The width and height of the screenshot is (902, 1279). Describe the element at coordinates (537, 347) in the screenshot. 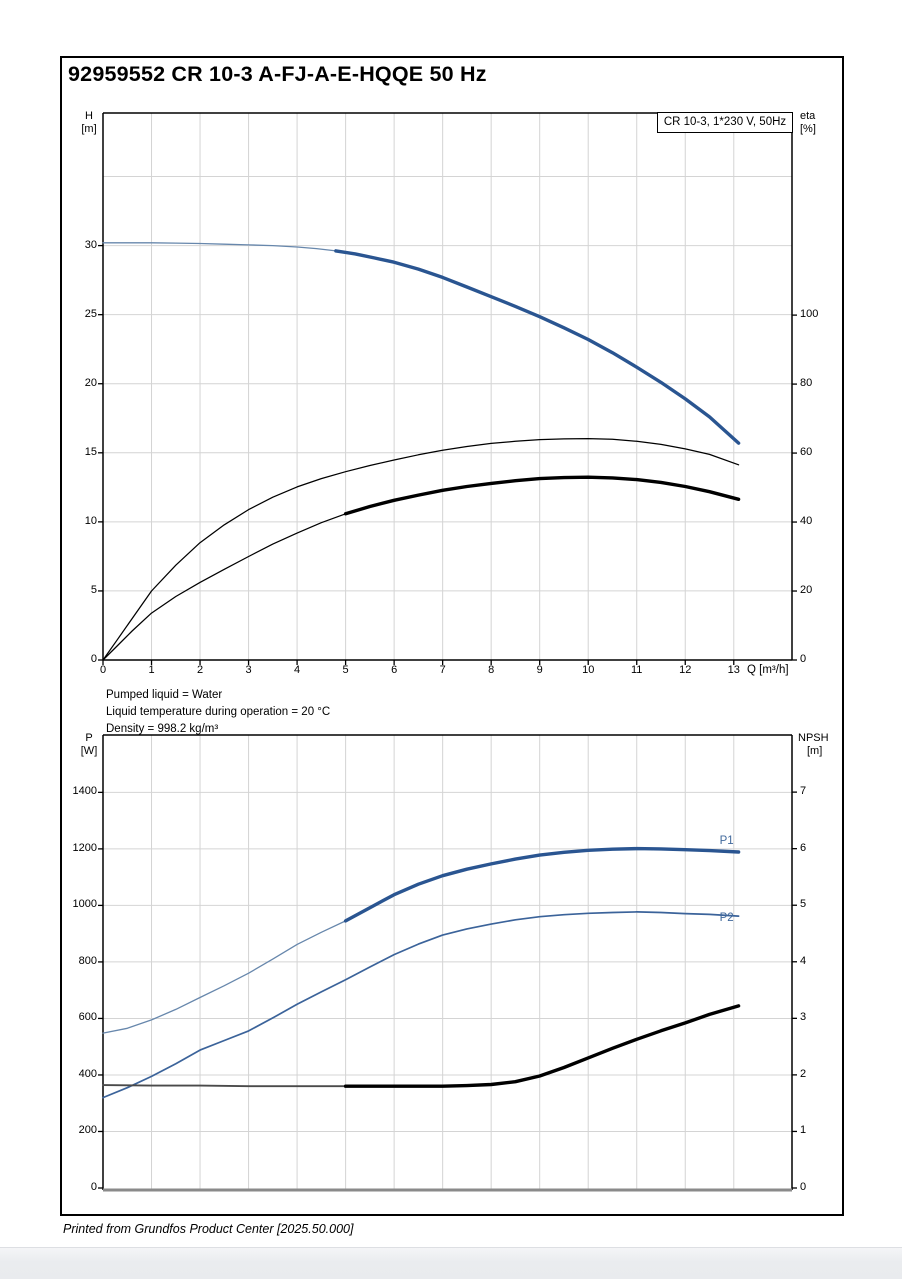

I see `series-head-curve` at that location.